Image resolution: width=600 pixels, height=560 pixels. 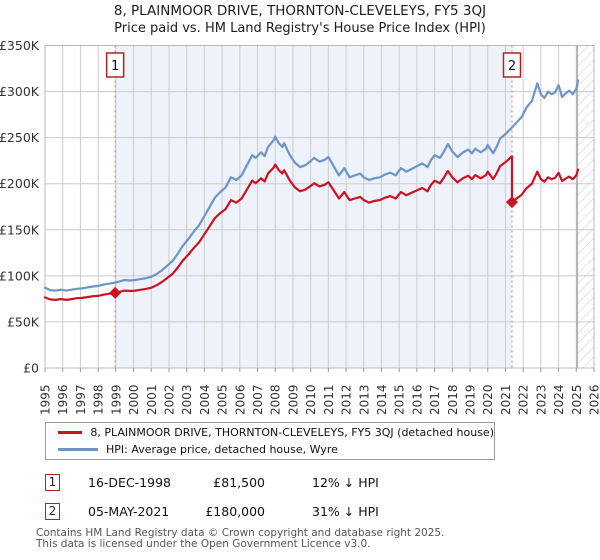 I want to click on x-axis-label: 1996, so click(x=63, y=399).